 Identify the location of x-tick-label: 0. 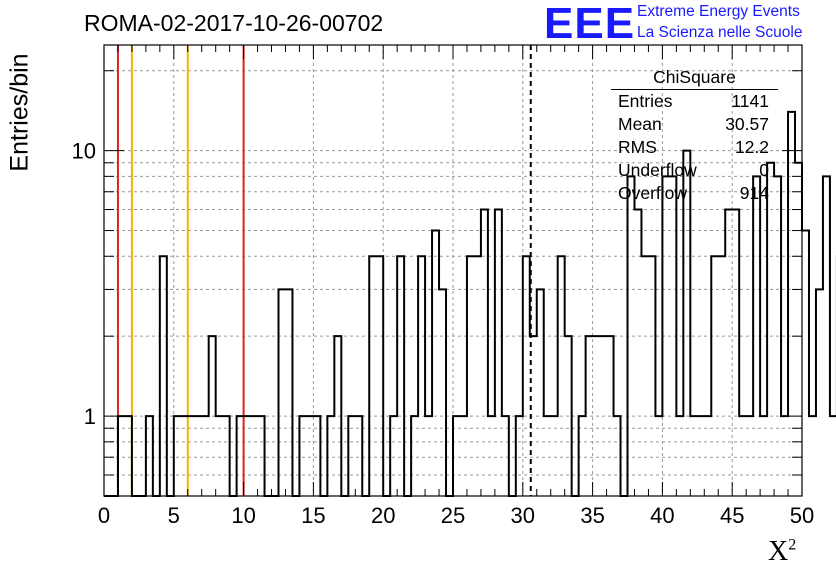
(104, 515).